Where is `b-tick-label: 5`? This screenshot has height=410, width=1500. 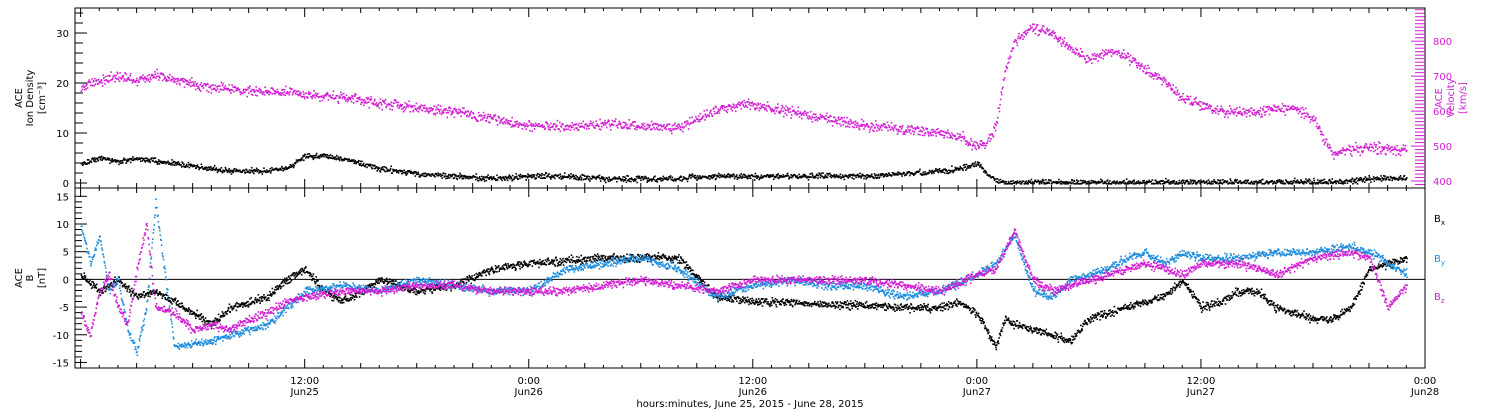
b-tick-label: 5 is located at coordinates (66, 253).